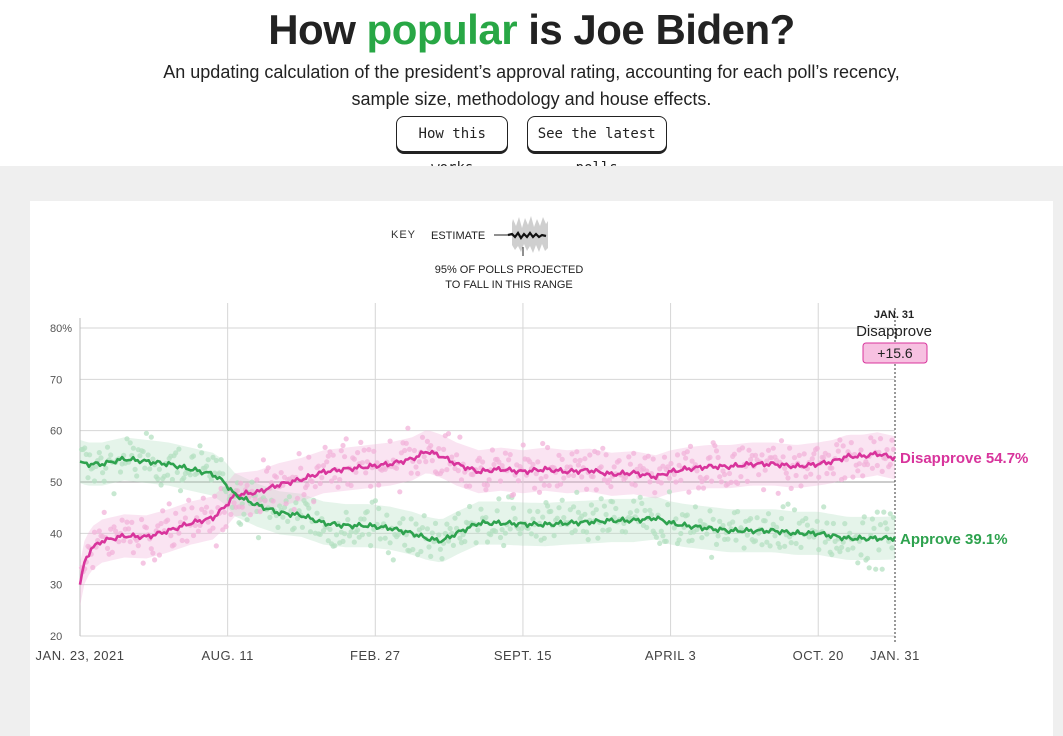  Describe the element at coordinates (458, 236) in the screenshot. I see `key-estimate-label: ESTIMATE` at that location.